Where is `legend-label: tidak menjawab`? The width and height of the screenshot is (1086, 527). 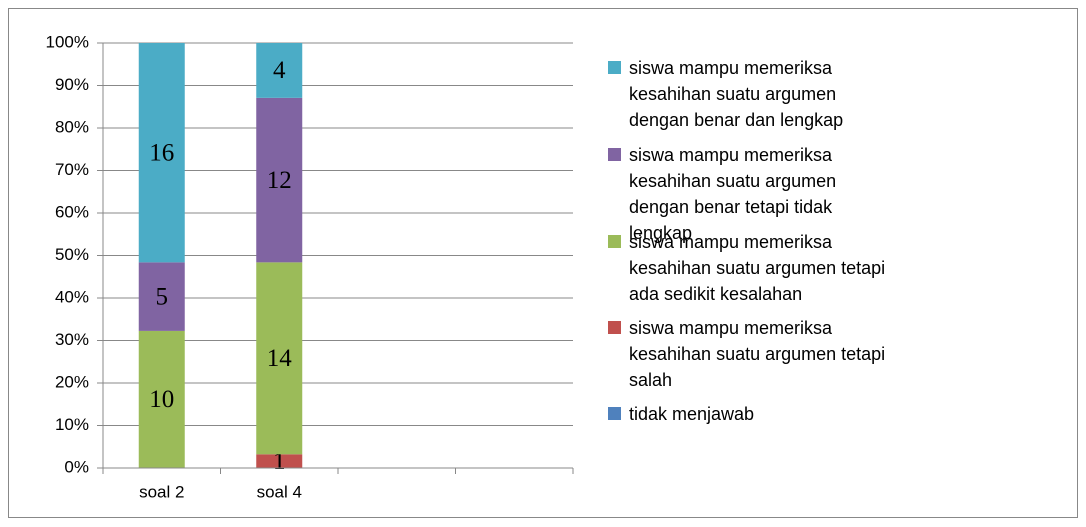 legend-label: tidak menjawab is located at coordinates (692, 414).